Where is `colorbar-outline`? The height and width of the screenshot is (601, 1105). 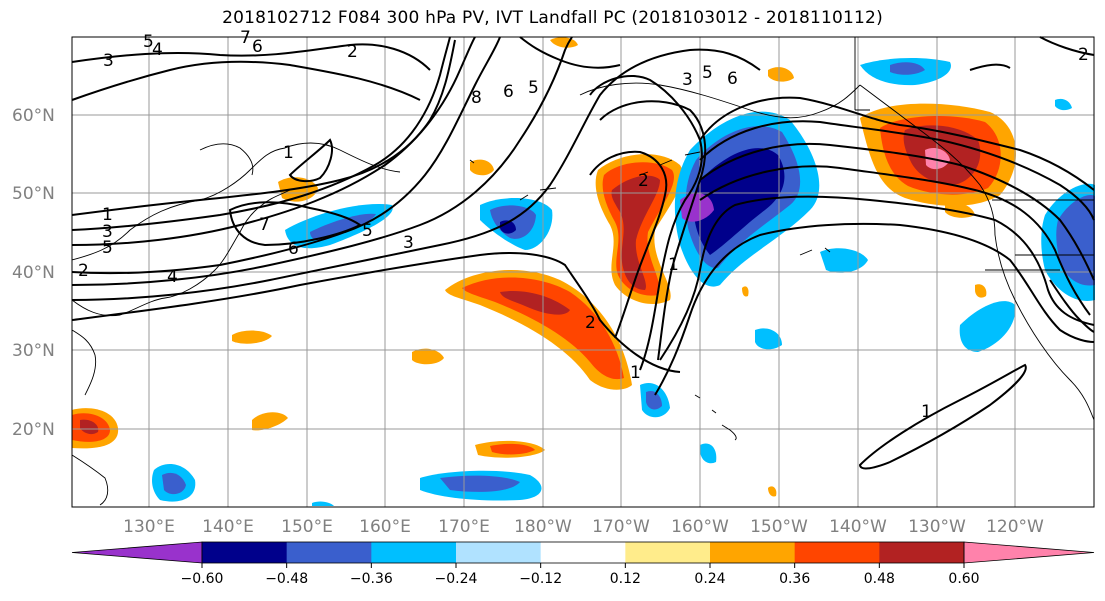 colorbar-outline is located at coordinates (583, 552).